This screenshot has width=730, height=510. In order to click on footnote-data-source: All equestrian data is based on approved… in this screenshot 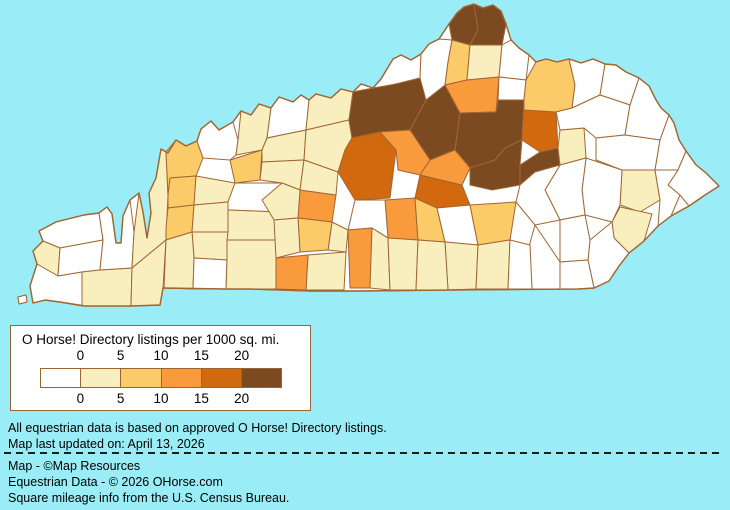, I will do `click(197, 428)`.